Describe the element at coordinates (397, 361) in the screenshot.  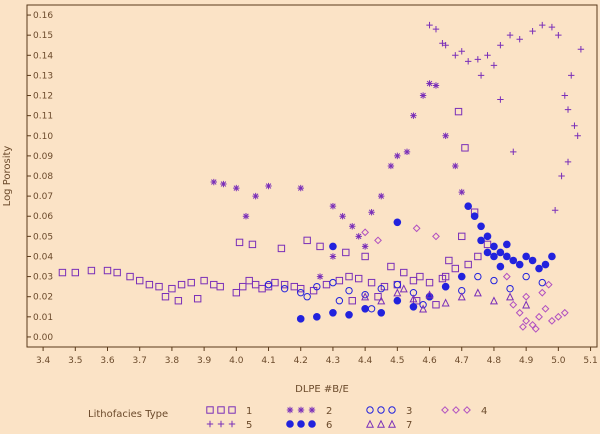
I see `x-tick-label: 4.5` at that location.